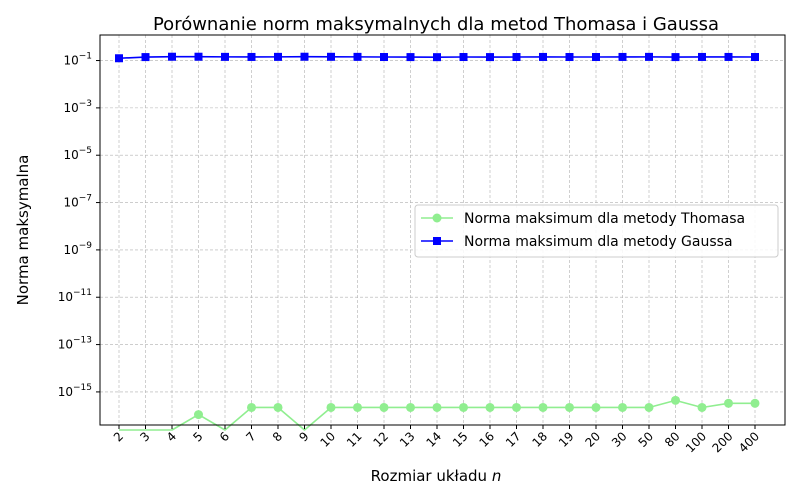  What do you see at coordinates (23, 230) in the screenshot?
I see `y-axis-label: Norma maksymalna` at bounding box center [23, 230].